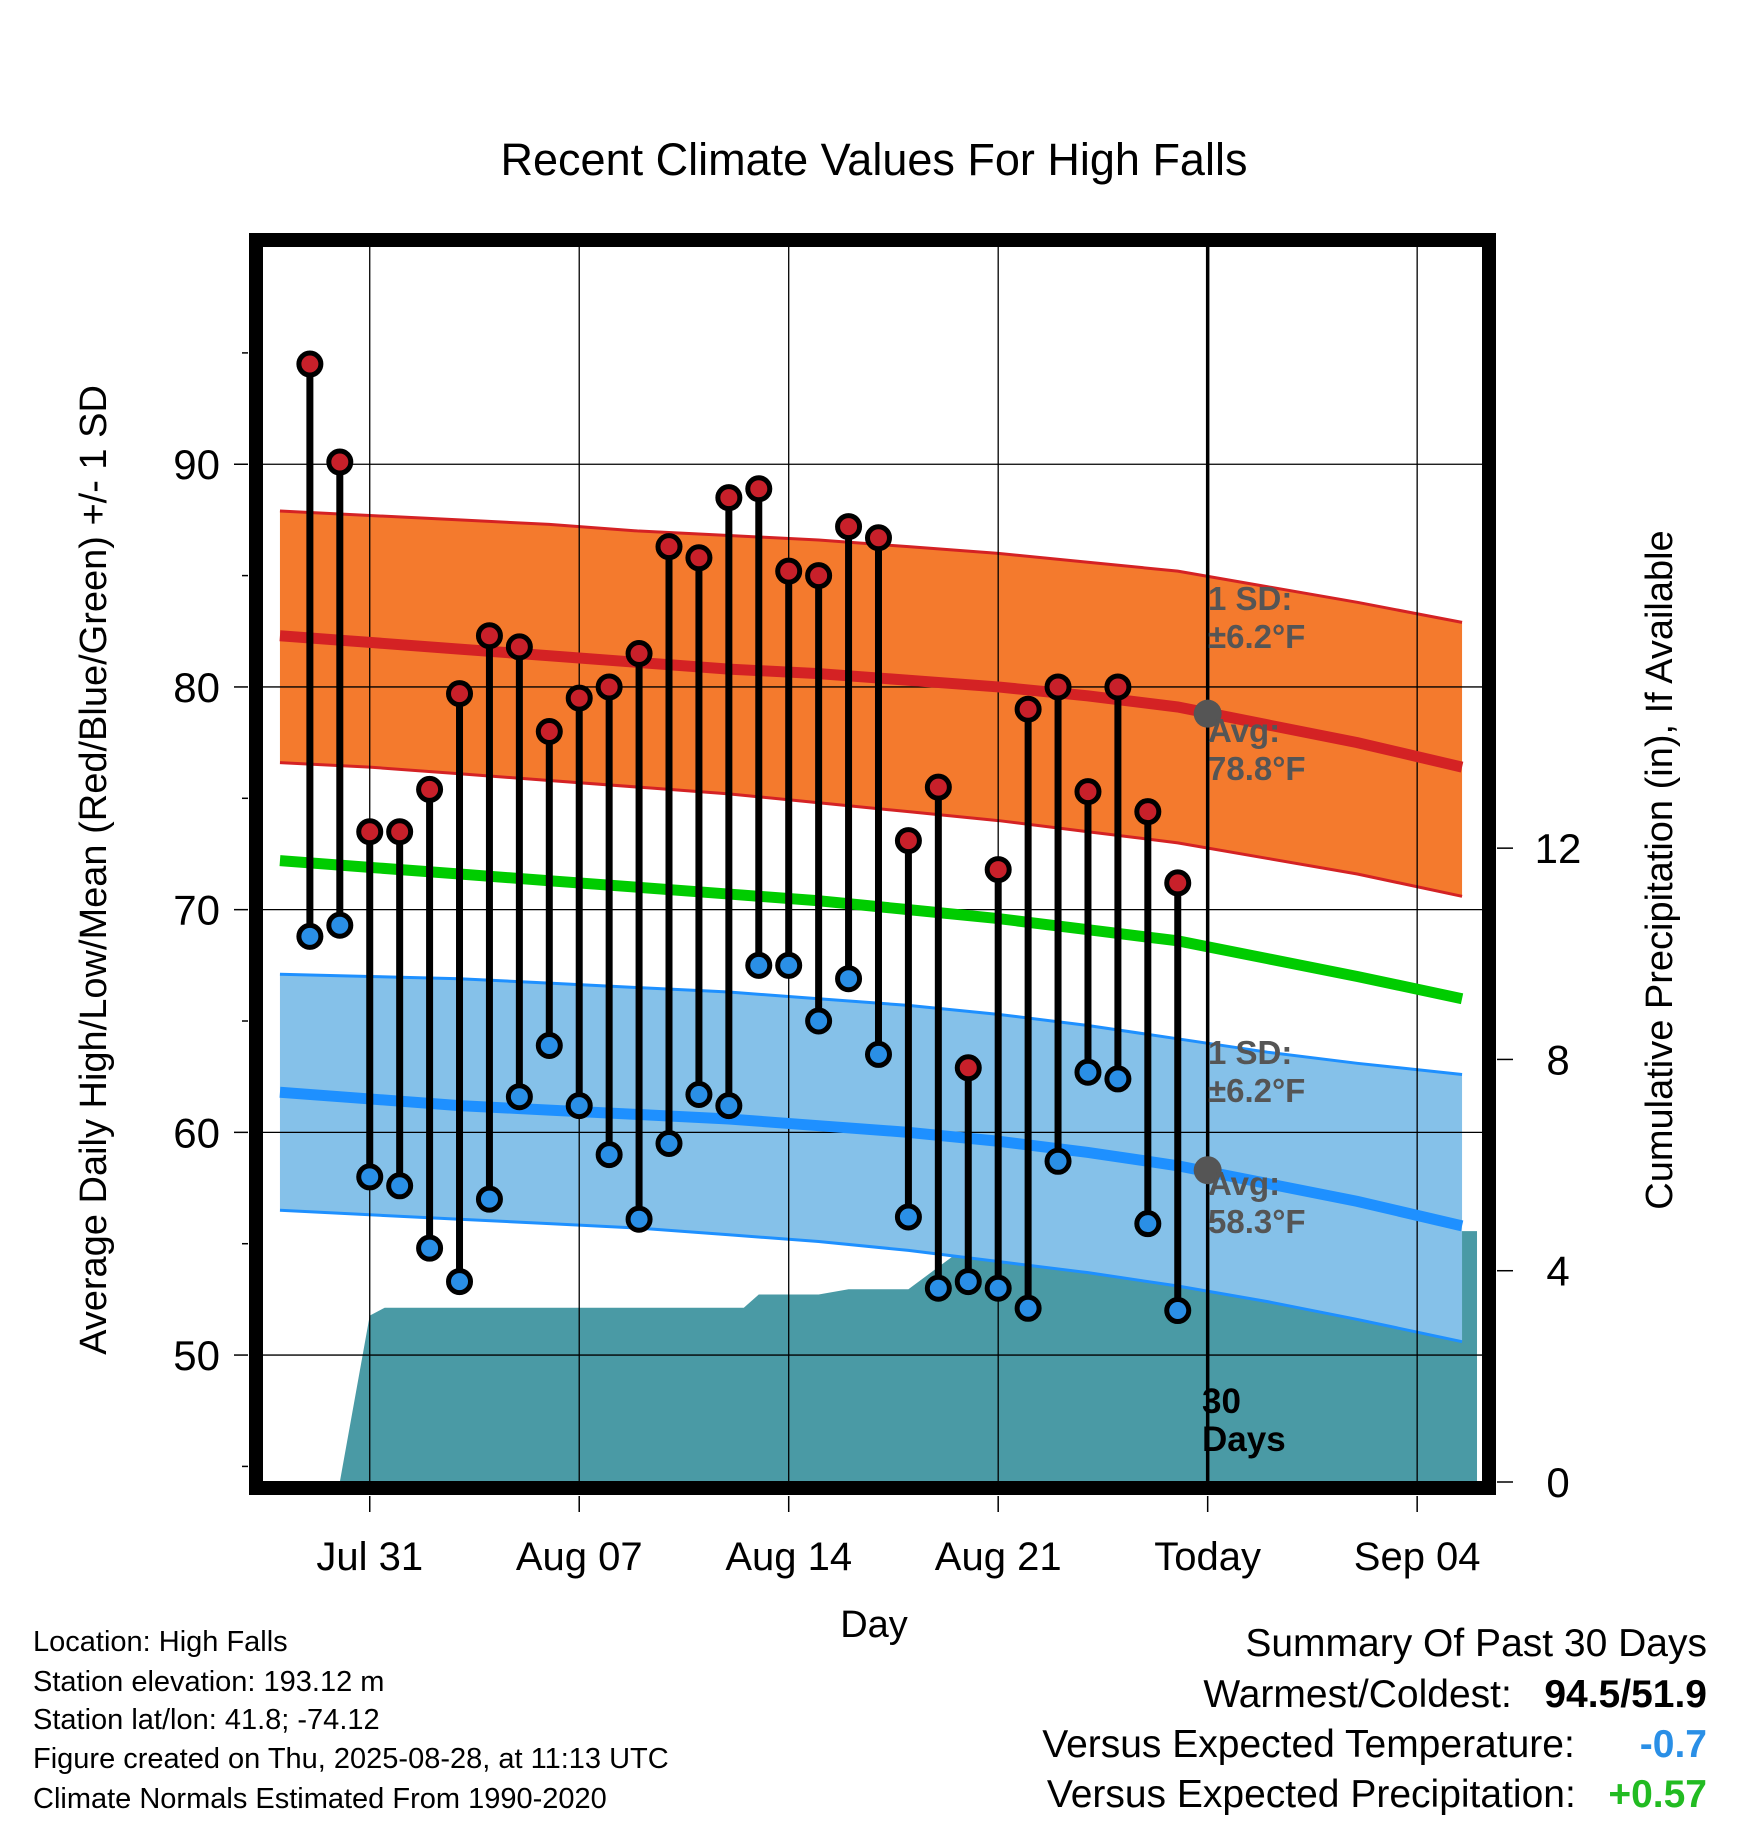 Image resolution: width=1748 pixels, height=1828 pixels. Describe the element at coordinates (871, 829) in the screenshot. I see `high-sd-band-lower-edge` at that location.